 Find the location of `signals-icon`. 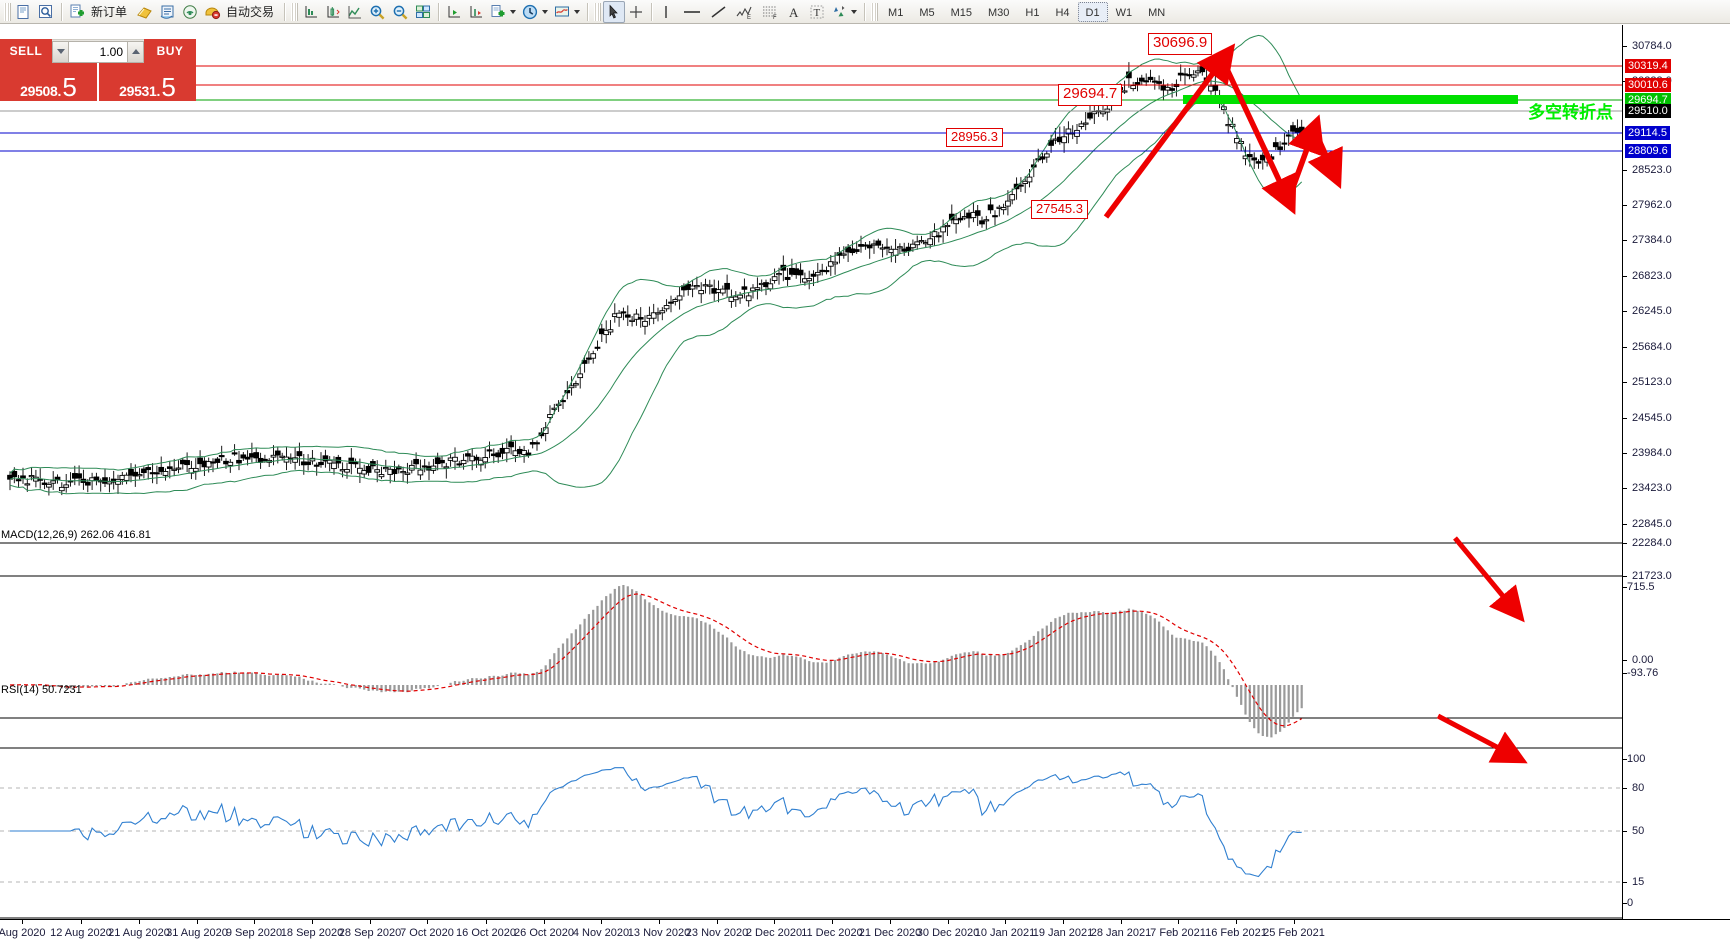

signals-icon is located at coordinates (190, 12).